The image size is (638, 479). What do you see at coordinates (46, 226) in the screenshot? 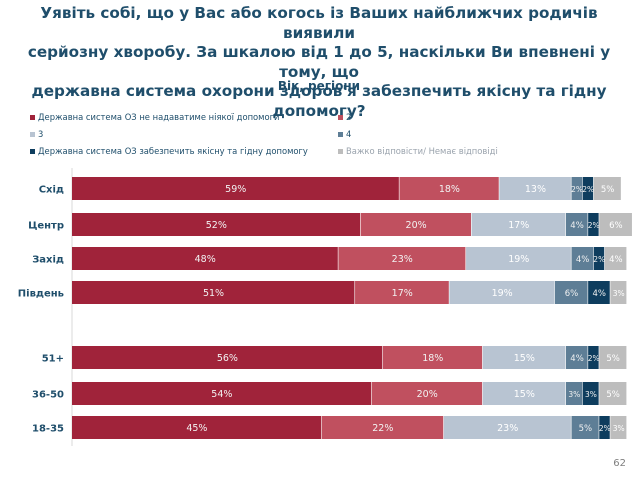
I see `category-label: Центр` at bounding box center [46, 226].